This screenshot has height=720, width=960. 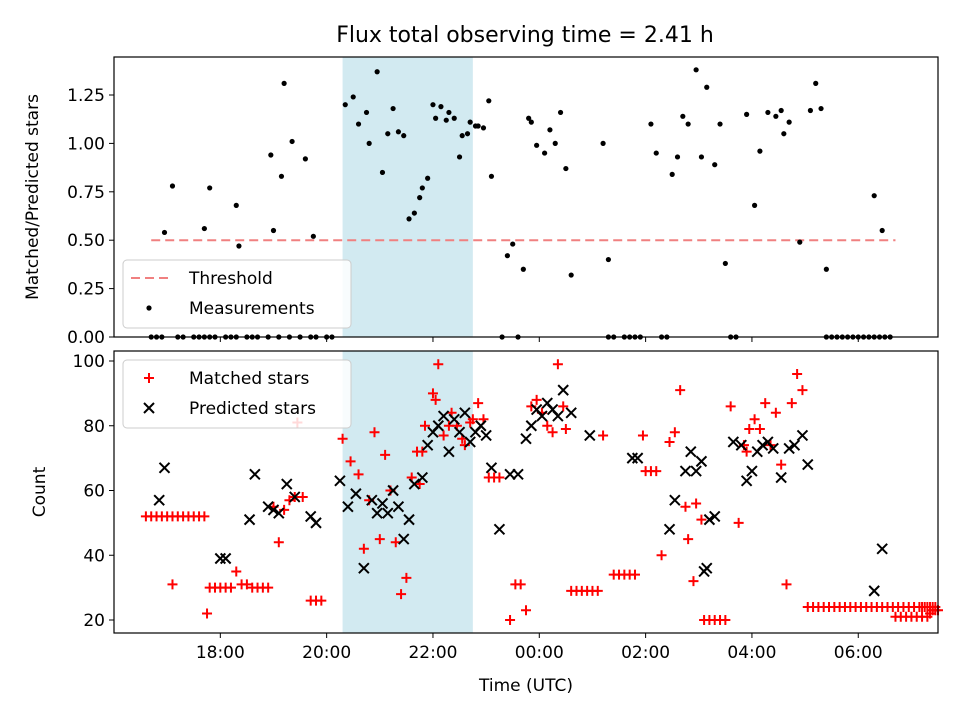 What do you see at coordinates (252, 309) in the screenshot?
I see `legend-label: Measurements` at bounding box center [252, 309].